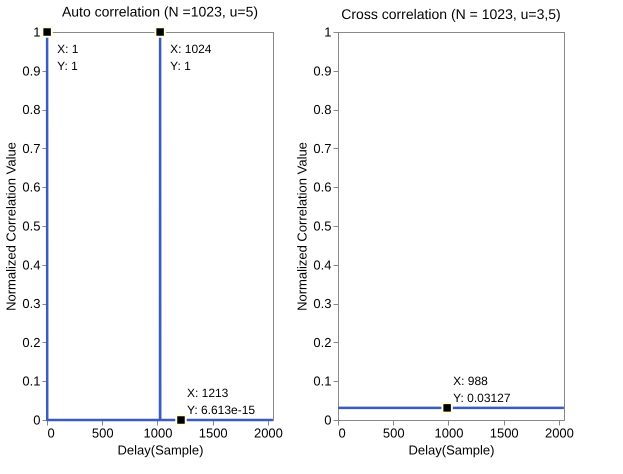  Describe the element at coordinates (451, 14) in the screenshot. I see `chart-title: Cross correlation (N = 1023, u=3,5)` at that location.